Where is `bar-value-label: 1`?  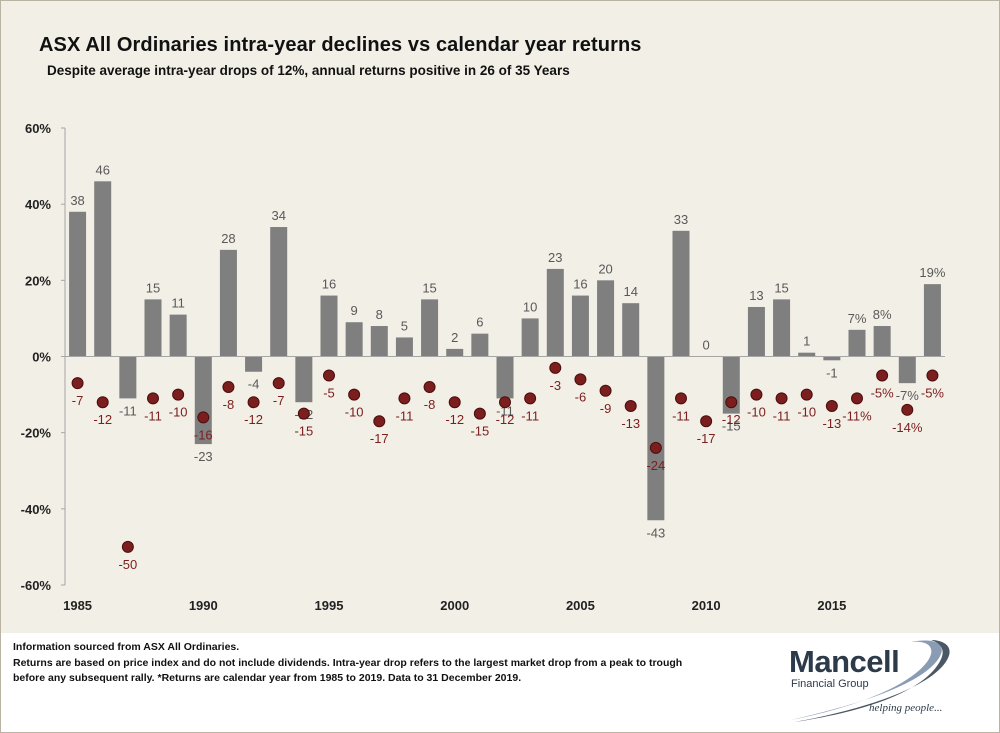
bar-value-label: 1 is located at coordinates (806, 341).